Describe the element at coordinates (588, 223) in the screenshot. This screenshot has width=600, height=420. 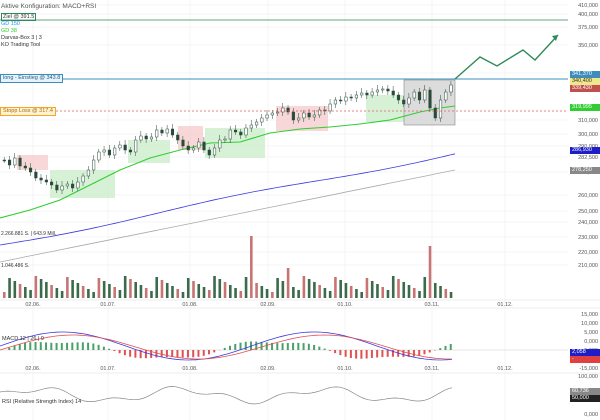
I see `price-tick-label: 240,000` at that location.